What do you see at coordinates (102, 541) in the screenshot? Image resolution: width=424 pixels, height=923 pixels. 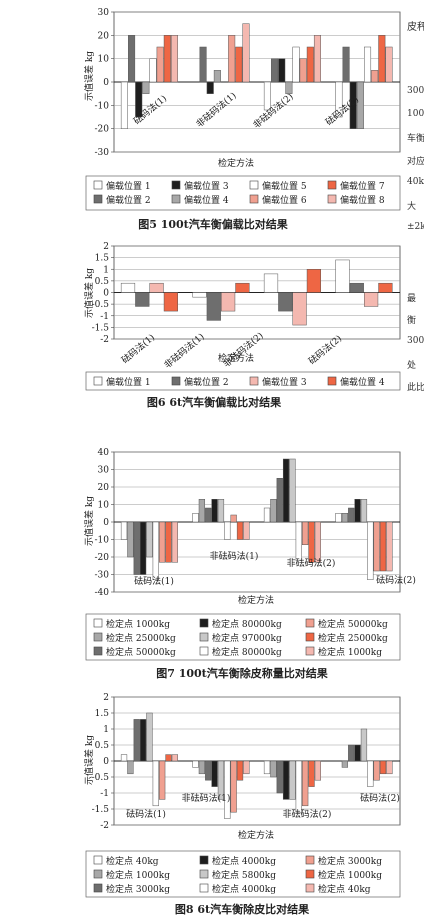 I see `y-tick-label: -10` at bounding box center [102, 541].